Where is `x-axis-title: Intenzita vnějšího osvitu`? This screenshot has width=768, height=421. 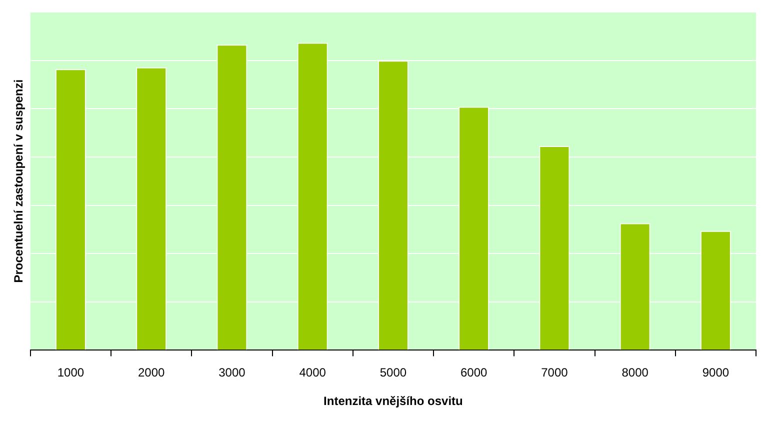
x-axis-title: Intenzita vnějšího osvitu is located at coordinates (393, 401).